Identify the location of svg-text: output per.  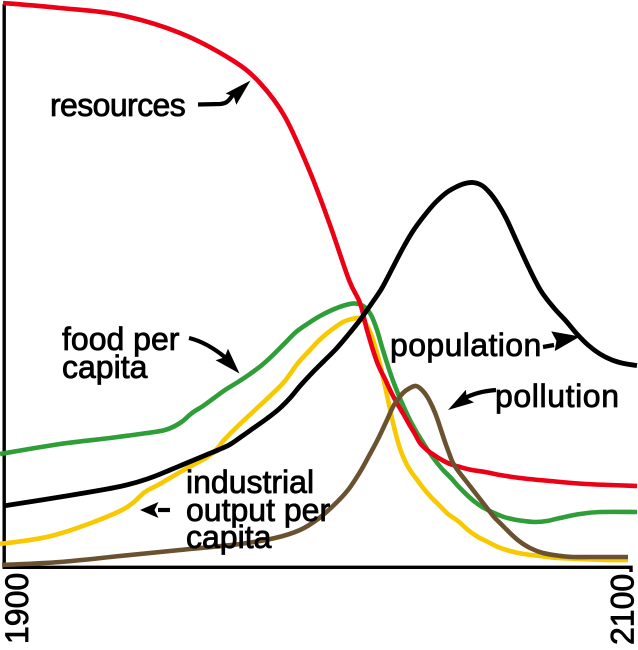
(258, 510).